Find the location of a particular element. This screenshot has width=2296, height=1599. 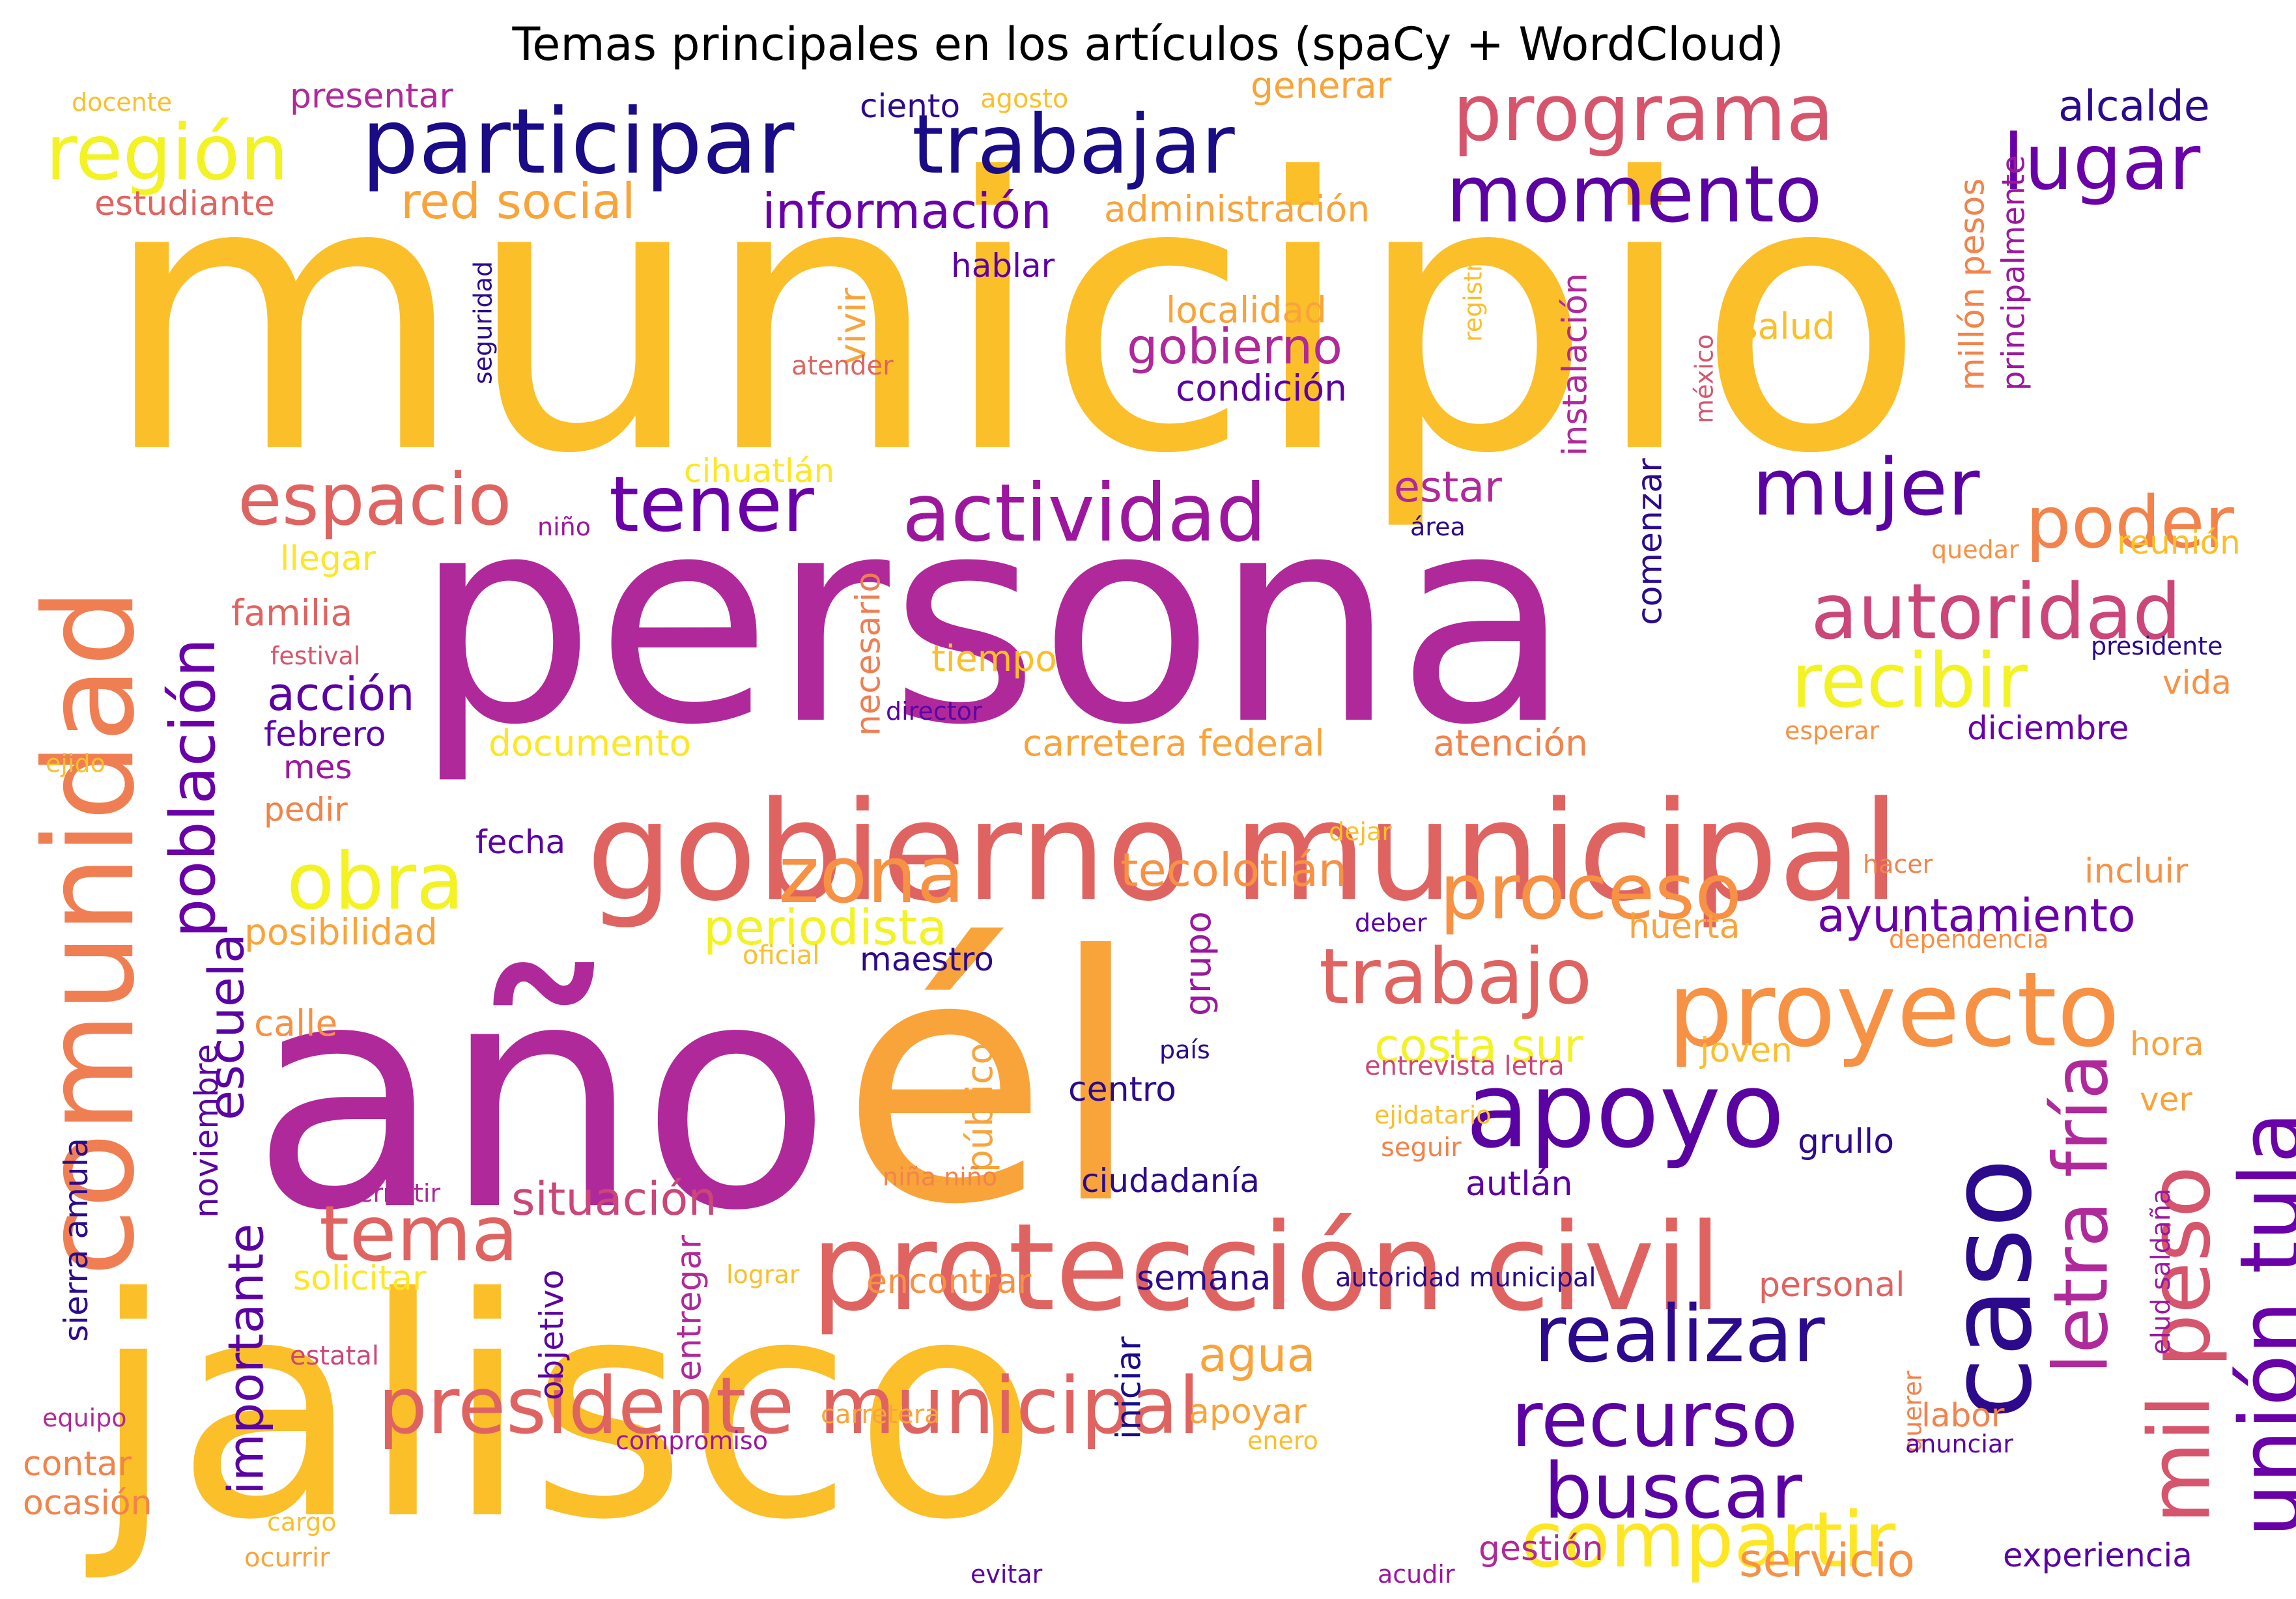

word-seguir: seguir is located at coordinates (1421, 1148).